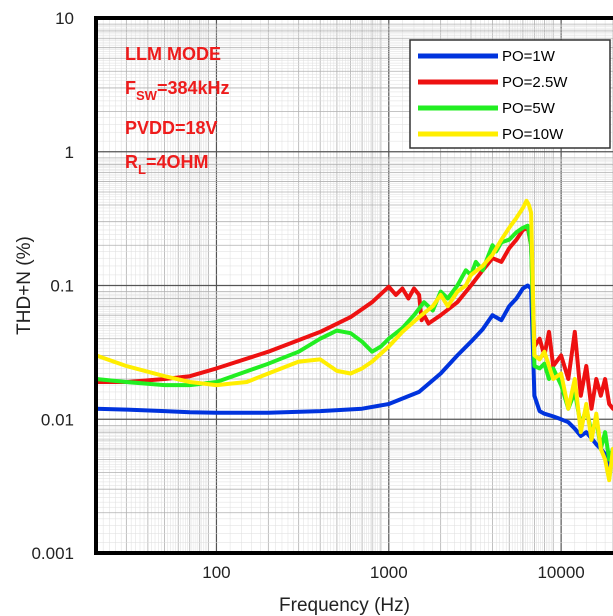 This screenshot has width=613, height=616. I want to click on annotation-2: FSW=384kHz, so click(177, 90).